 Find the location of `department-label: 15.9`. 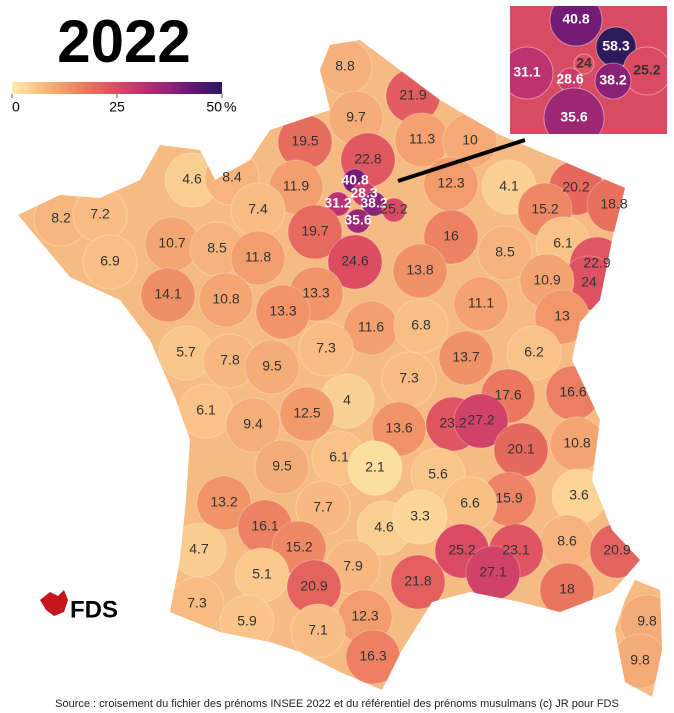

department-label: 15.9 is located at coordinates (508, 498).